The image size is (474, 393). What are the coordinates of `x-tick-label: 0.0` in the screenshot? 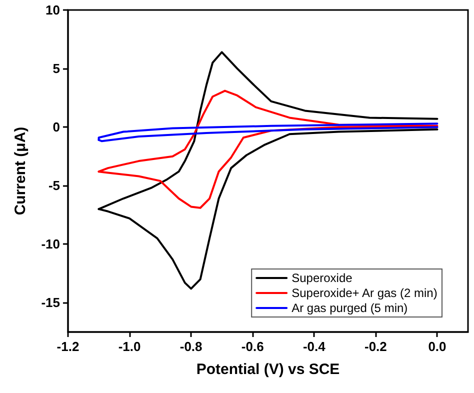 It's located at (437, 346).